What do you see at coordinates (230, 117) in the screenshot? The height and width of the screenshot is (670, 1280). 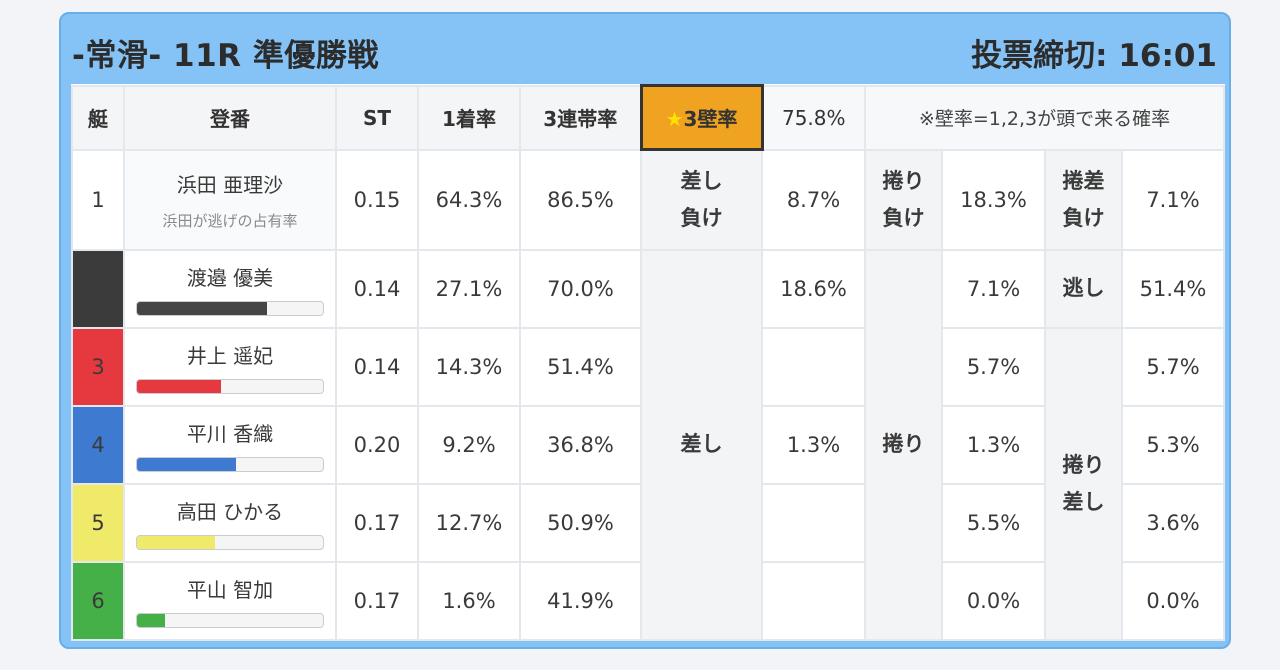 I see `header-racer: 登番` at bounding box center [230, 117].